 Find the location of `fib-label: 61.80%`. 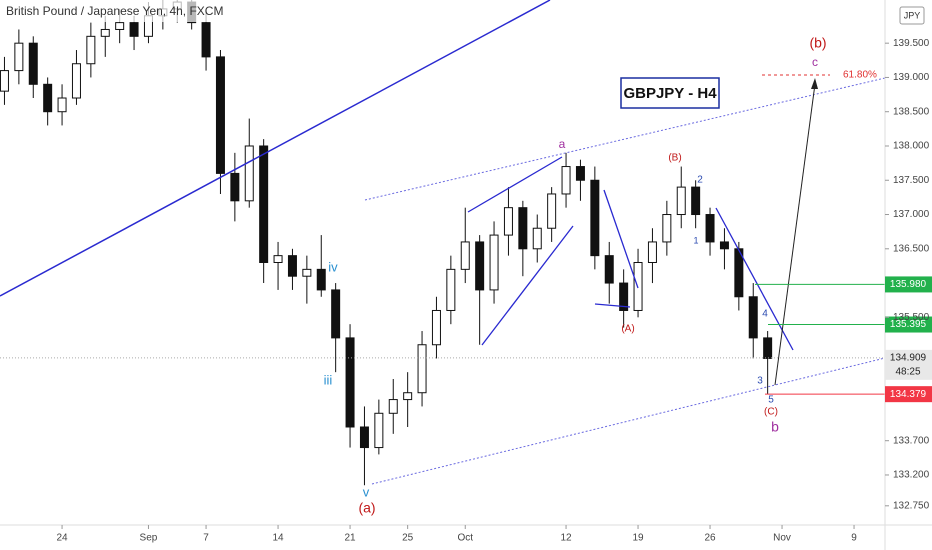

fib-label: 61.80% is located at coordinates (860, 75).